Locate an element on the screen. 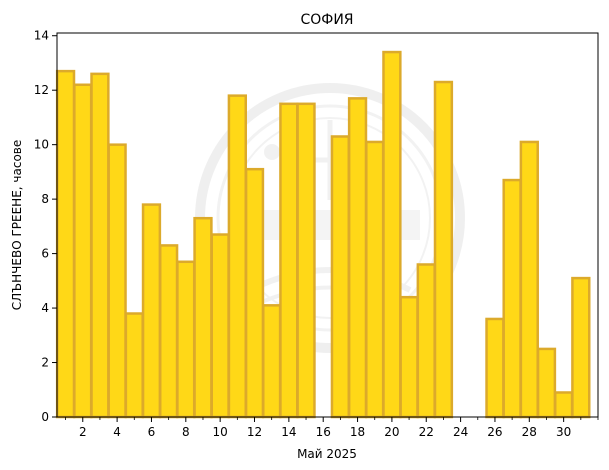  y-tick-label: 14 is located at coordinates (41, 36).